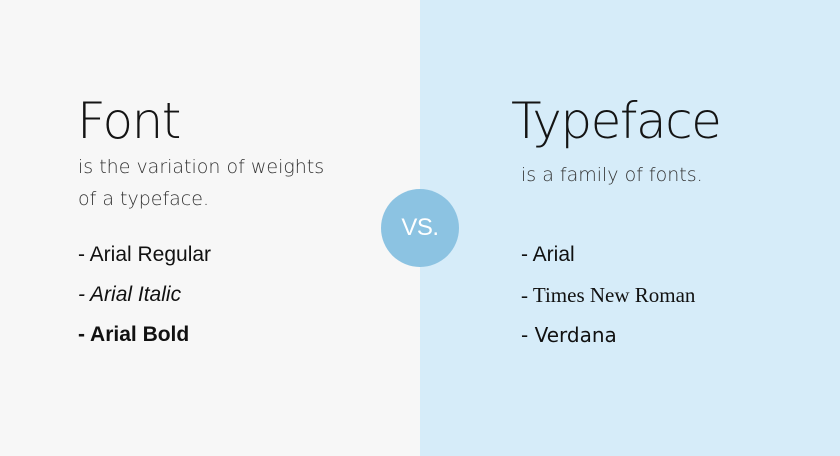 Image resolution: width=840 pixels, height=456 pixels. I want to click on typeface-example-times-new-roman: - Times New Roman, so click(608, 295).